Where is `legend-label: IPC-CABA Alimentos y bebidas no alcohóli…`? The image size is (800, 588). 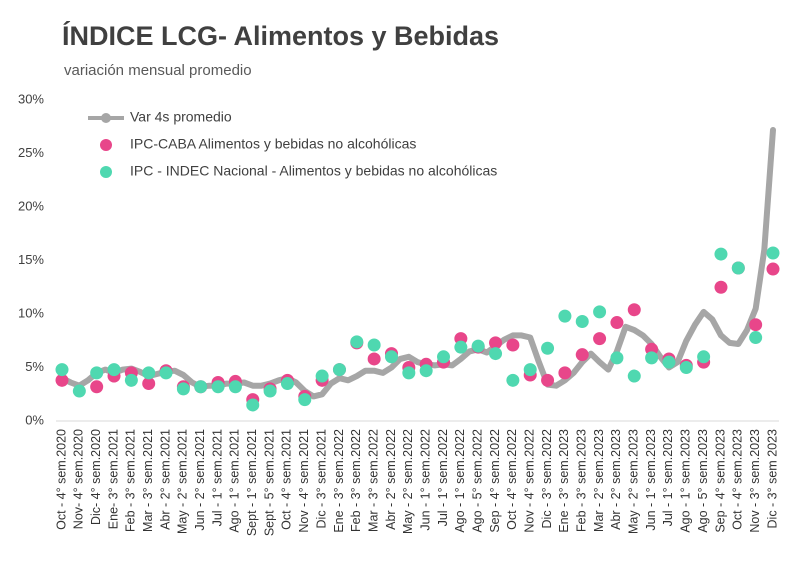 legend-label: IPC-CABA Alimentos y bebidas no alcohóli… is located at coordinates (273, 144).